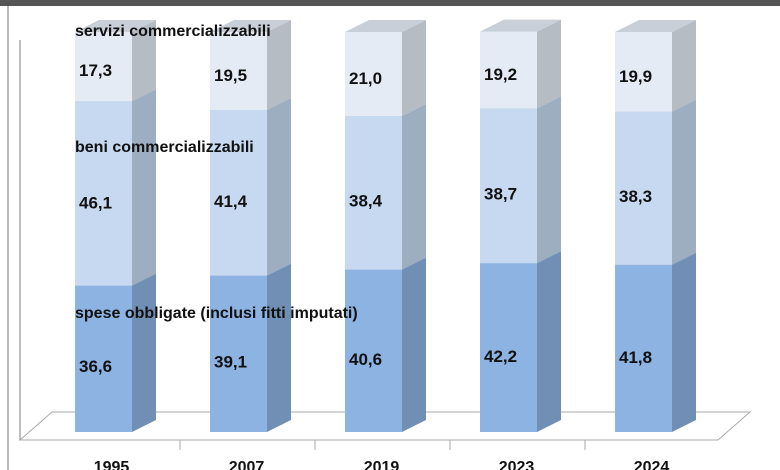 The image size is (780, 470). What do you see at coordinates (216, 313) in the screenshot?
I see `series-label: spese obbligate (inclusi fitti imputati)` at bounding box center [216, 313].